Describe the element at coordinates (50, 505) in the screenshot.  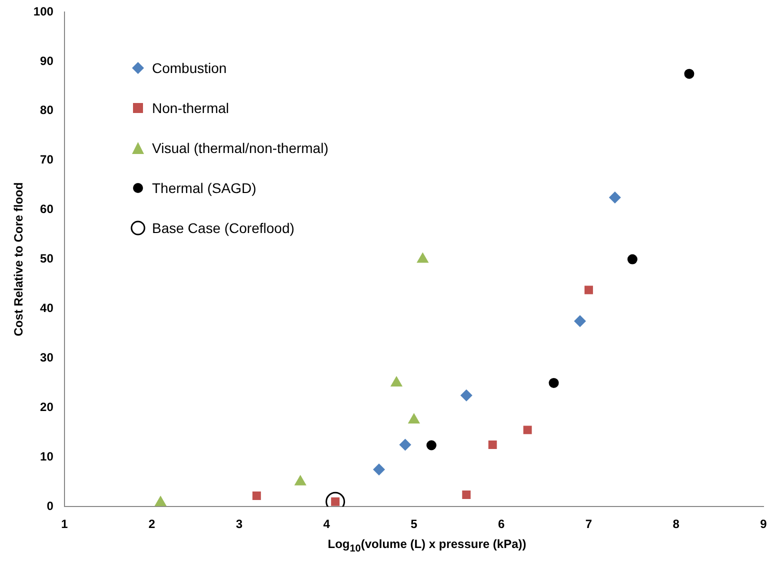
I see `y-tick-label: 0` at that location.